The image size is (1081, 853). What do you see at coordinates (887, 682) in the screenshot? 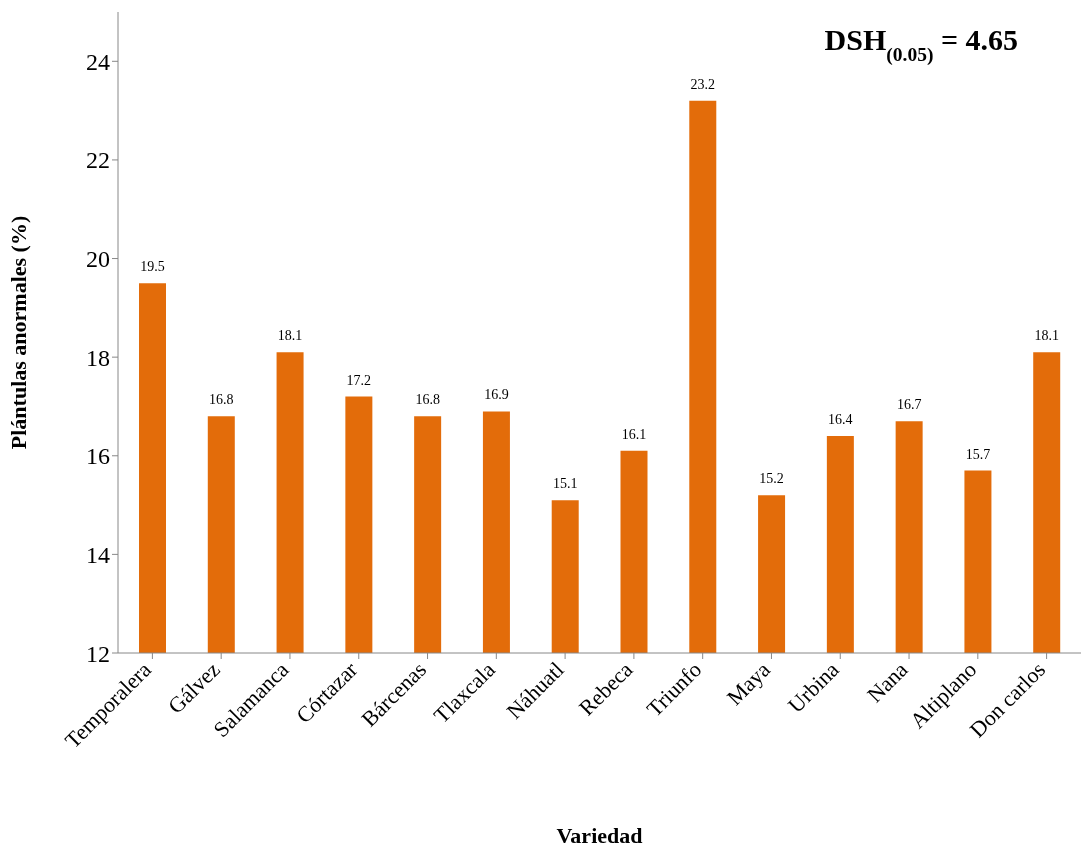
I see `x-tick-label: Nana` at bounding box center [887, 682].